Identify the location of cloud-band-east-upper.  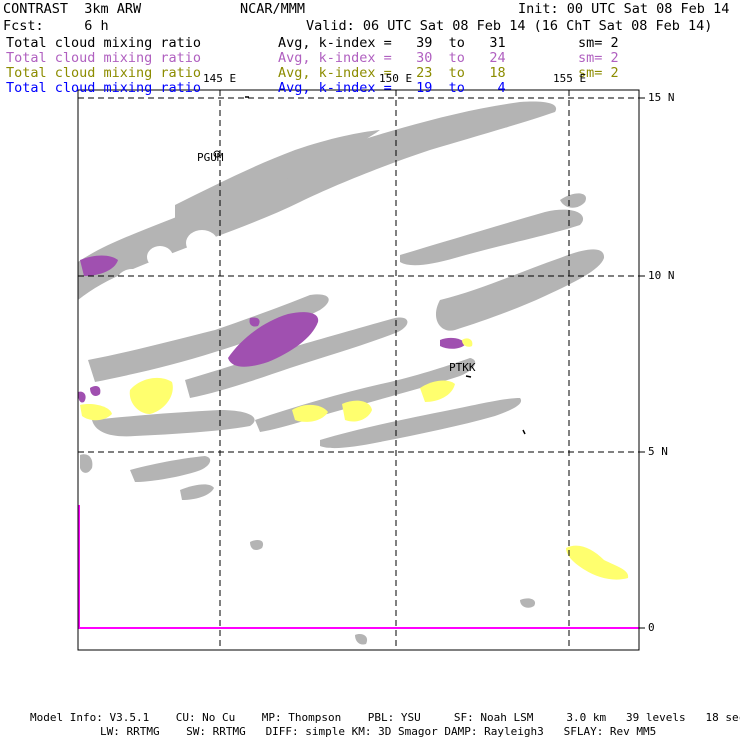
(492, 237).